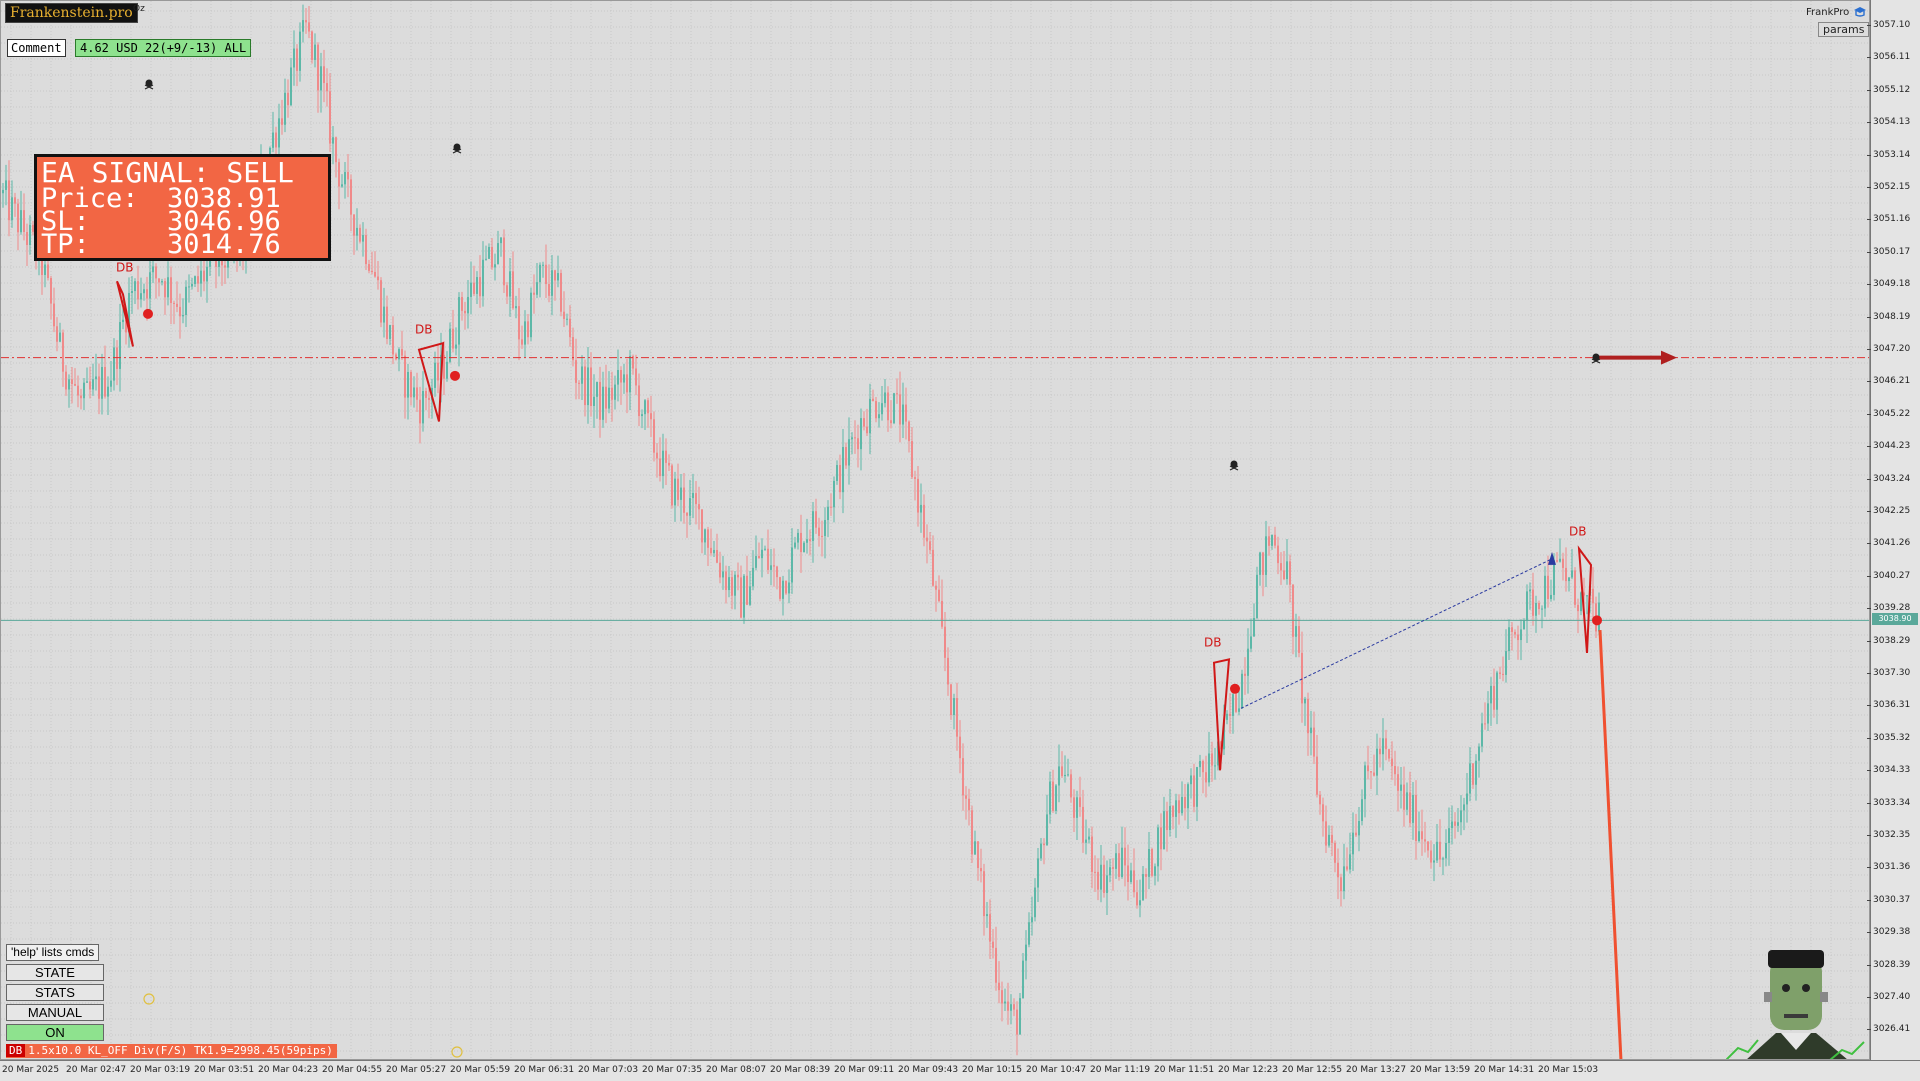 This screenshot has width=1920, height=1081. I want to click on params-button: params, so click(1843, 29).